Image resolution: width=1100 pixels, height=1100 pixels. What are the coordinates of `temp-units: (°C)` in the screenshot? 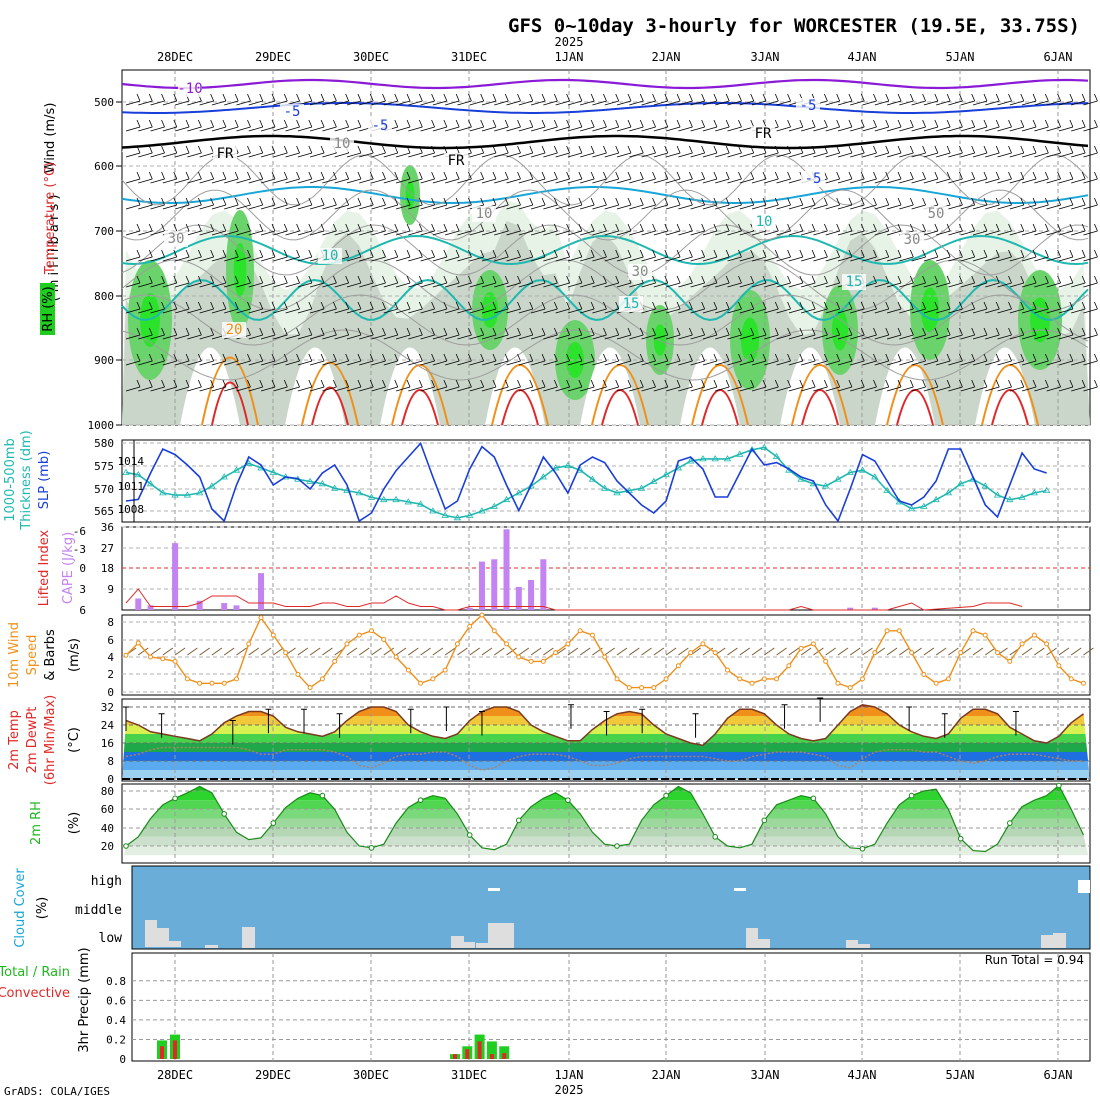 It's located at (74, 740).